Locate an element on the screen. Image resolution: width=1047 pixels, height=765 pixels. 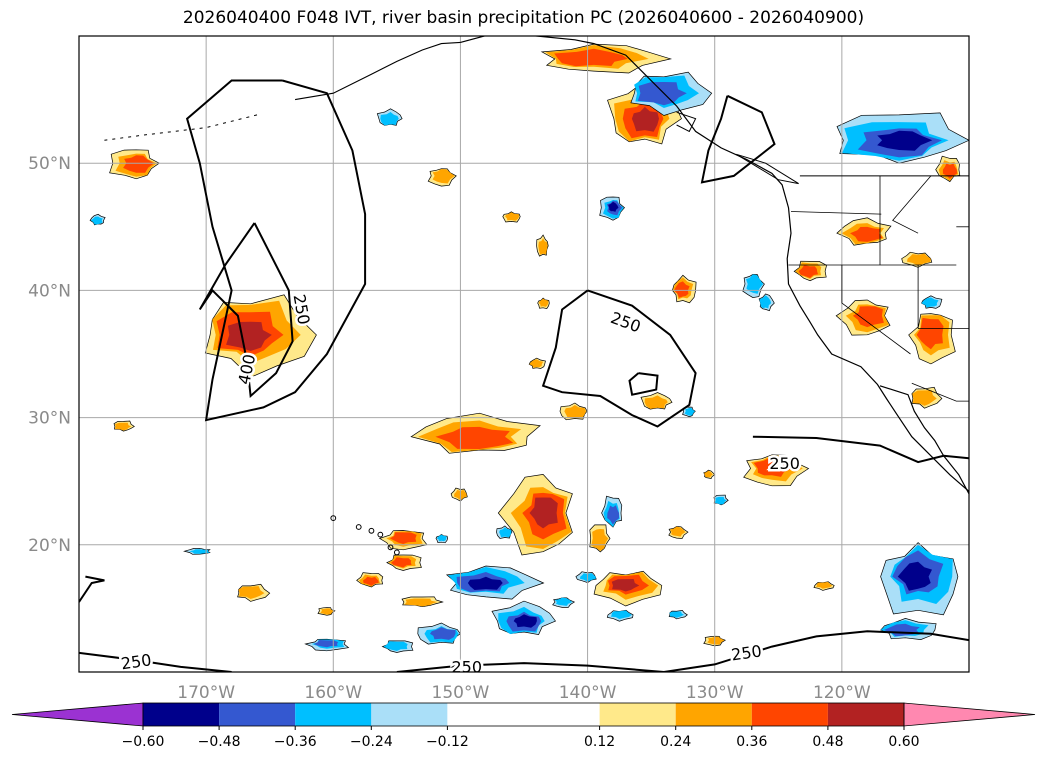
colorbar-min-extend is located at coordinates (77, 714).